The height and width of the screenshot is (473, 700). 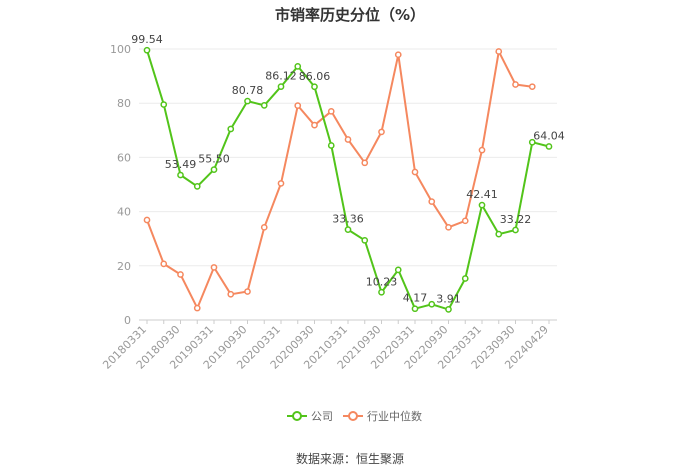 I want to click on legend-marker-company, so click(x=297, y=416).